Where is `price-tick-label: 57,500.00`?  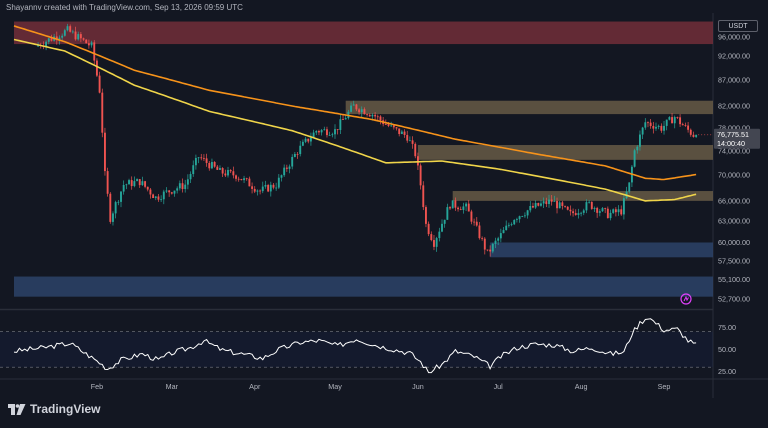
price-tick-label: 57,500.00 is located at coordinates (734, 261).